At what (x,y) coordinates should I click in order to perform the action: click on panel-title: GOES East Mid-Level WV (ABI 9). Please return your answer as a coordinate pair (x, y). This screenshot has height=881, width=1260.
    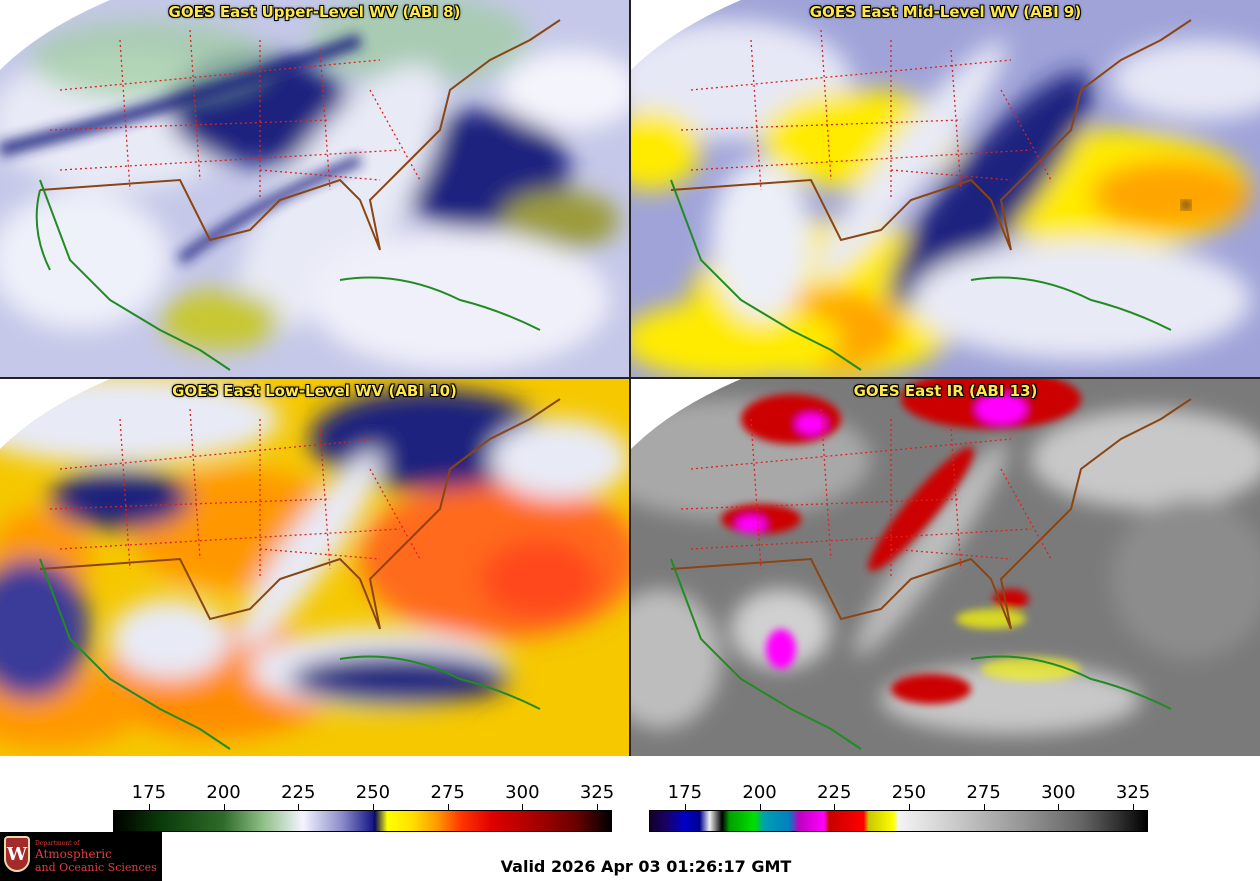
    Looking at the image, I should click on (945, 12).